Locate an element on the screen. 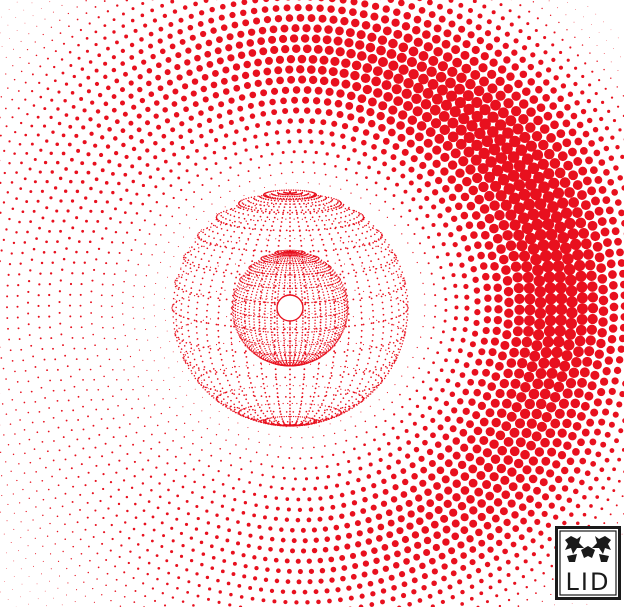 Image resolution: width=624 pixels, height=607 pixels. logo-text: LID is located at coordinates (588, 582).